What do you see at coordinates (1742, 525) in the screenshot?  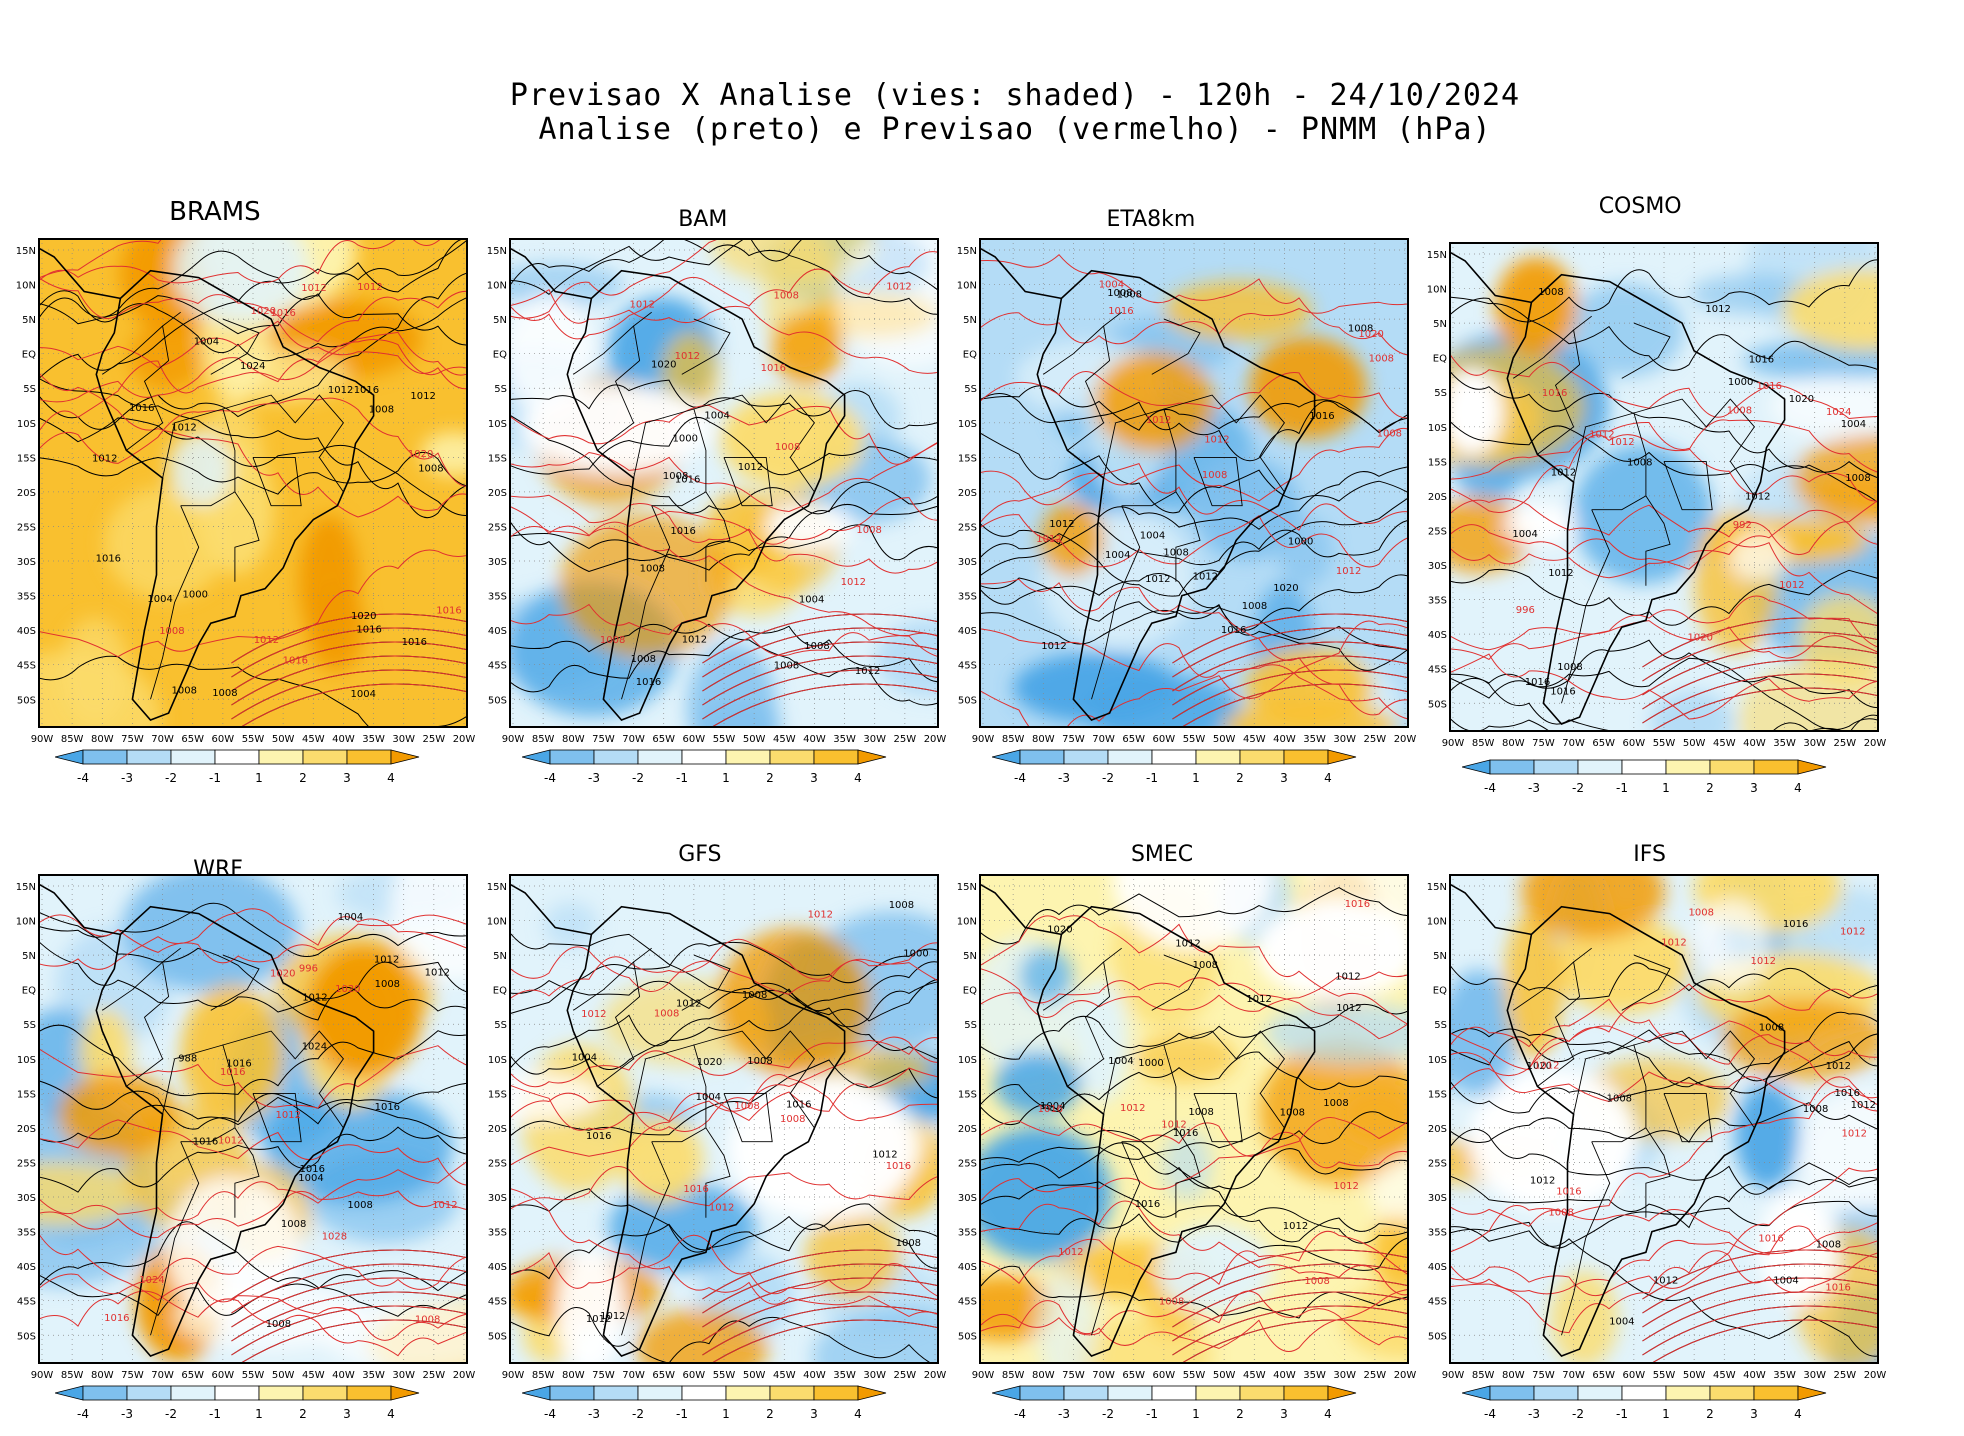 I see `forecast-contour-label: 992` at bounding box center [1742, 525].